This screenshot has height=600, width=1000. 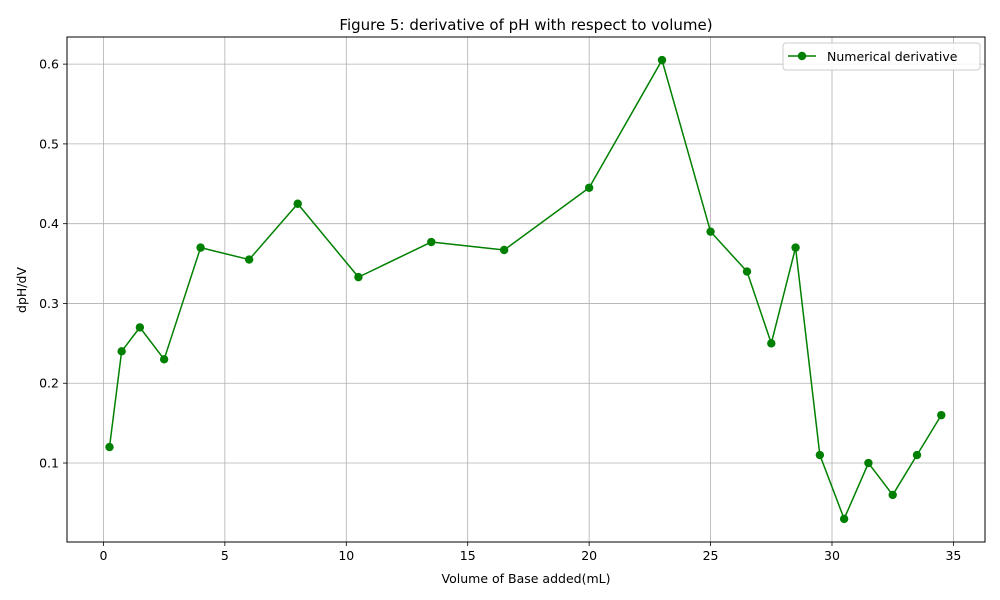 I want to click on y-tick-label: 0.1, so click(x=49, y=463).